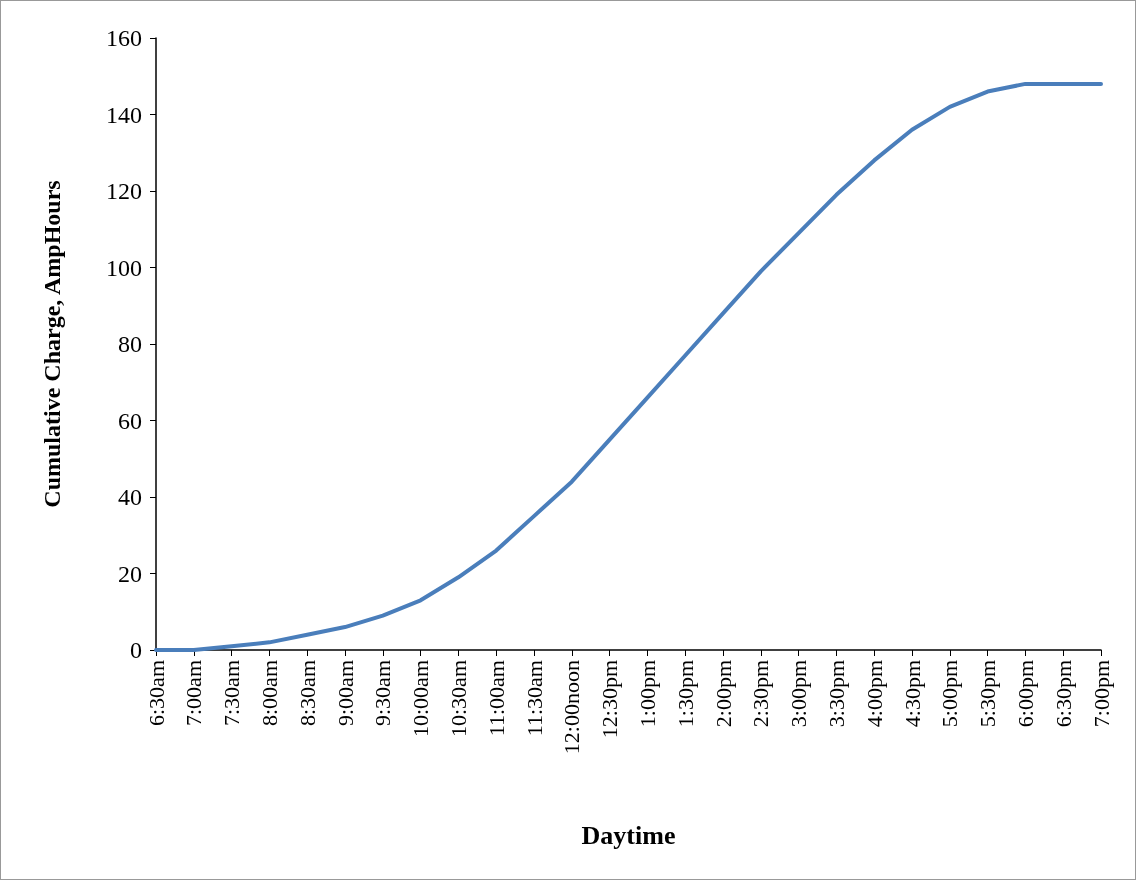 This screenshot has width=1136, height=880. What do you see at coordinates (124, 267) in the screenshot?
I see `y-tick-label: 100` at bounding box center [124, 267].